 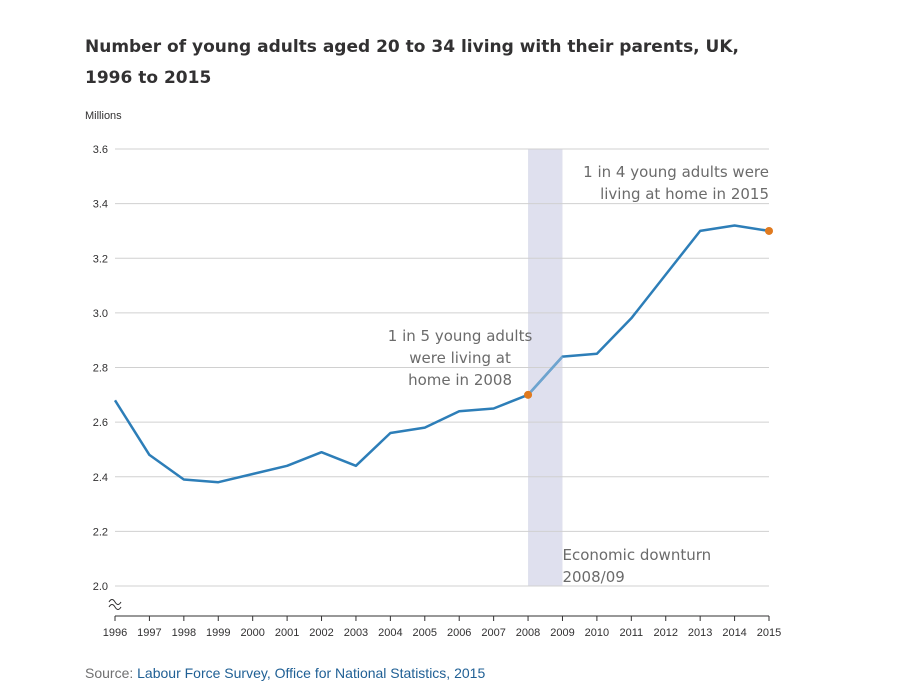 What do you see at coordinates (100, 314) in the screenshot?
I see `y-tick-label: 3.0` at bounding box center [100, 314].